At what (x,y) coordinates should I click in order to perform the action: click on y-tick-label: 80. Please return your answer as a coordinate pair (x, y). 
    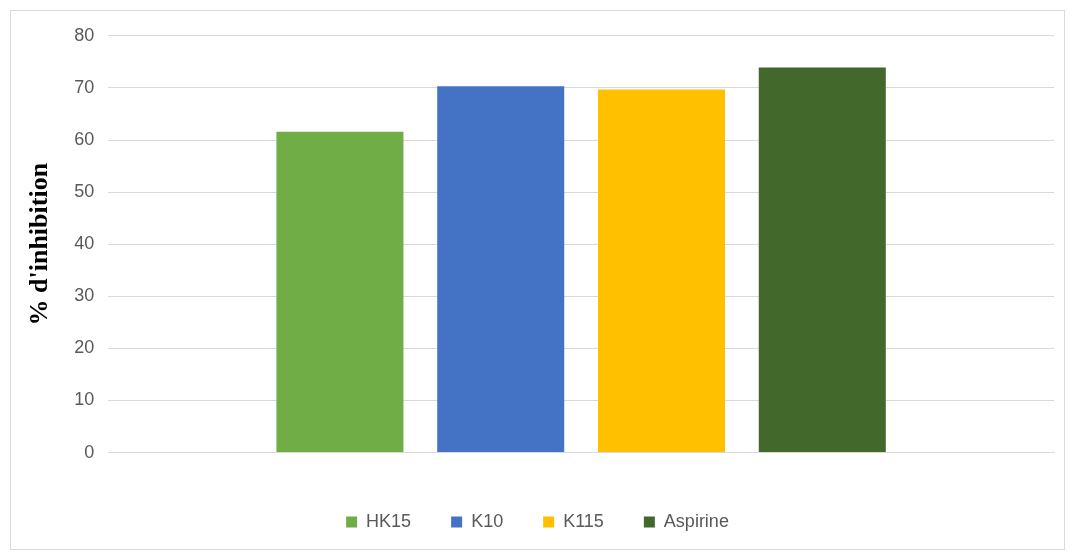
    Looking at the image, I should click on (84, 34).